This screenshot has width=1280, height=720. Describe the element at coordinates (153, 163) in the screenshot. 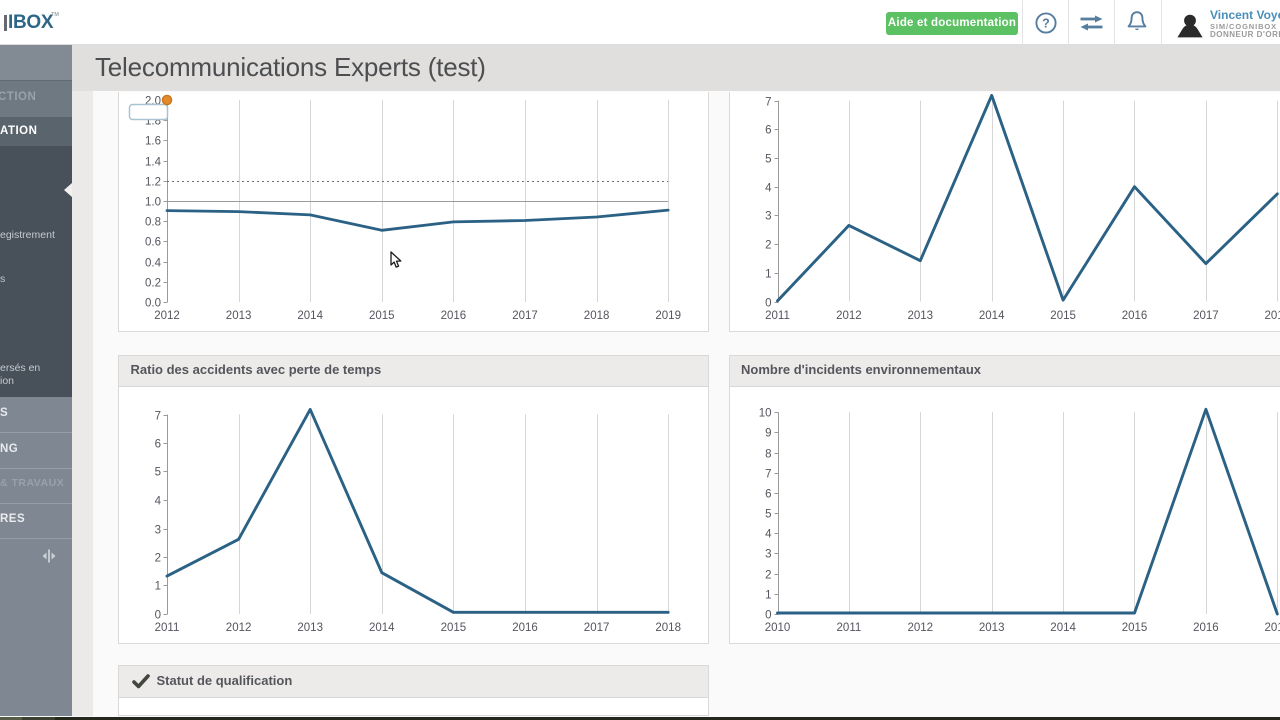

I see `svg-text: 1.4` at that location.